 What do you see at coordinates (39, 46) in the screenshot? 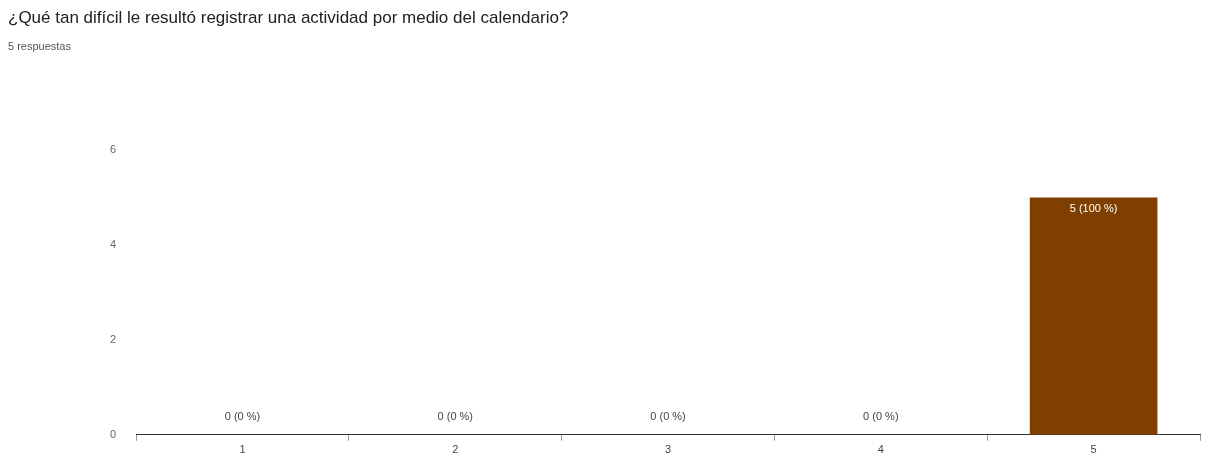
I see `text: 5 respuestas` at bounding box center [39, 46].